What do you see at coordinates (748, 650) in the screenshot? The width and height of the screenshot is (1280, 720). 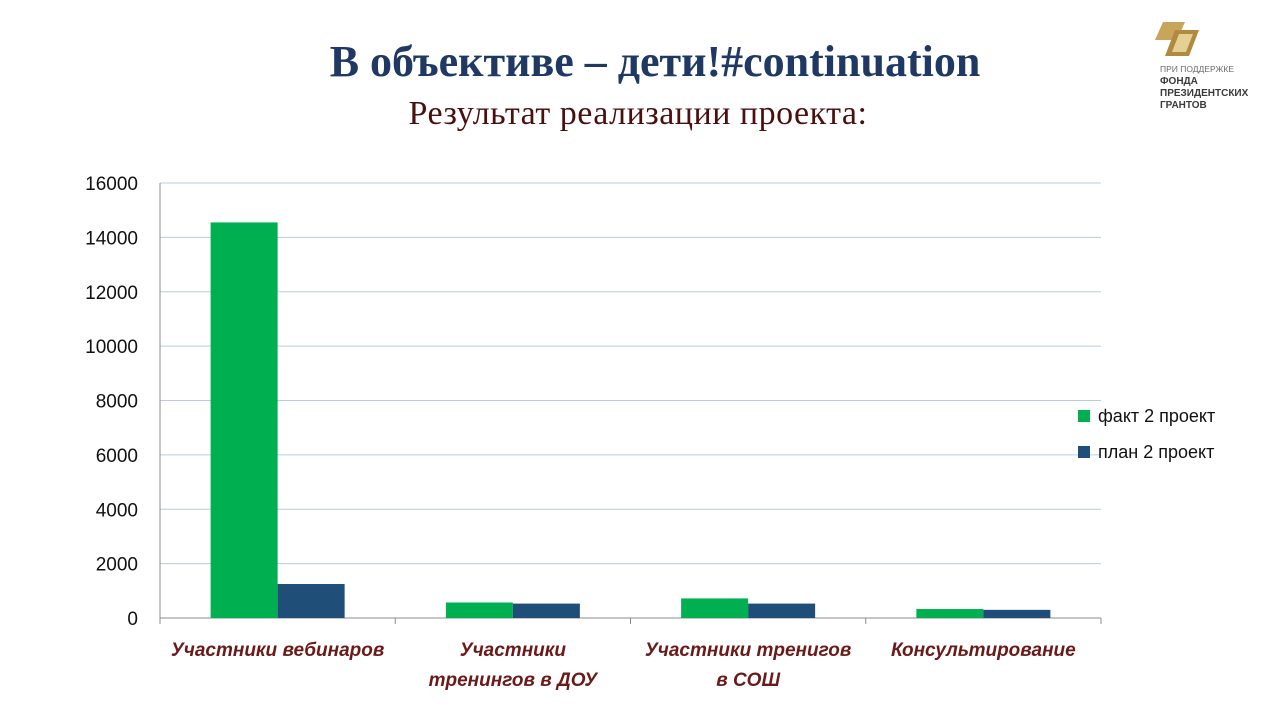 I see `category-label: Участники тренигов` at bounding box center [748, 650].